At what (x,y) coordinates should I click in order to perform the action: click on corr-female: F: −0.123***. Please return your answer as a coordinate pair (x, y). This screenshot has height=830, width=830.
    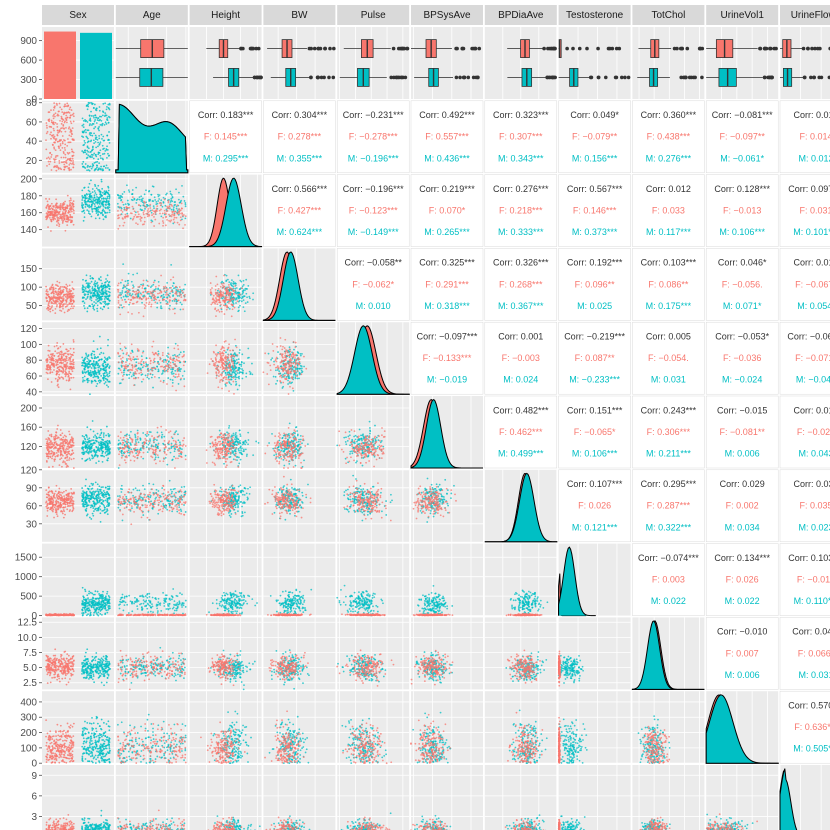
    Looking at the image, I should click on (373, 210).